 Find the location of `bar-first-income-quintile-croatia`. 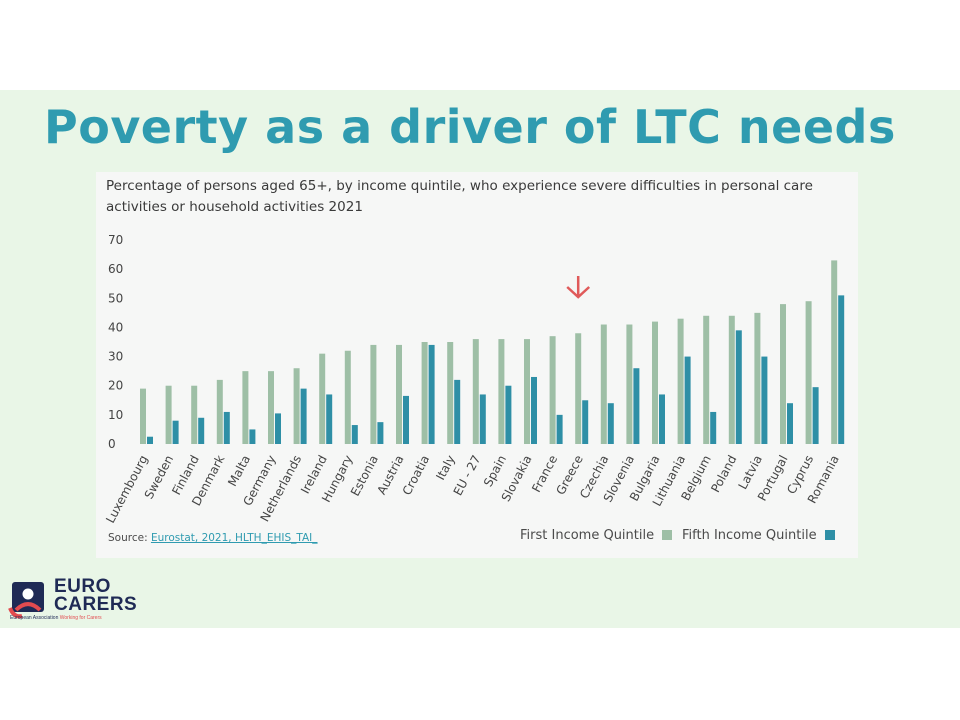

bar-first-income-quintile-croatia is located at coordinates (424, 393).